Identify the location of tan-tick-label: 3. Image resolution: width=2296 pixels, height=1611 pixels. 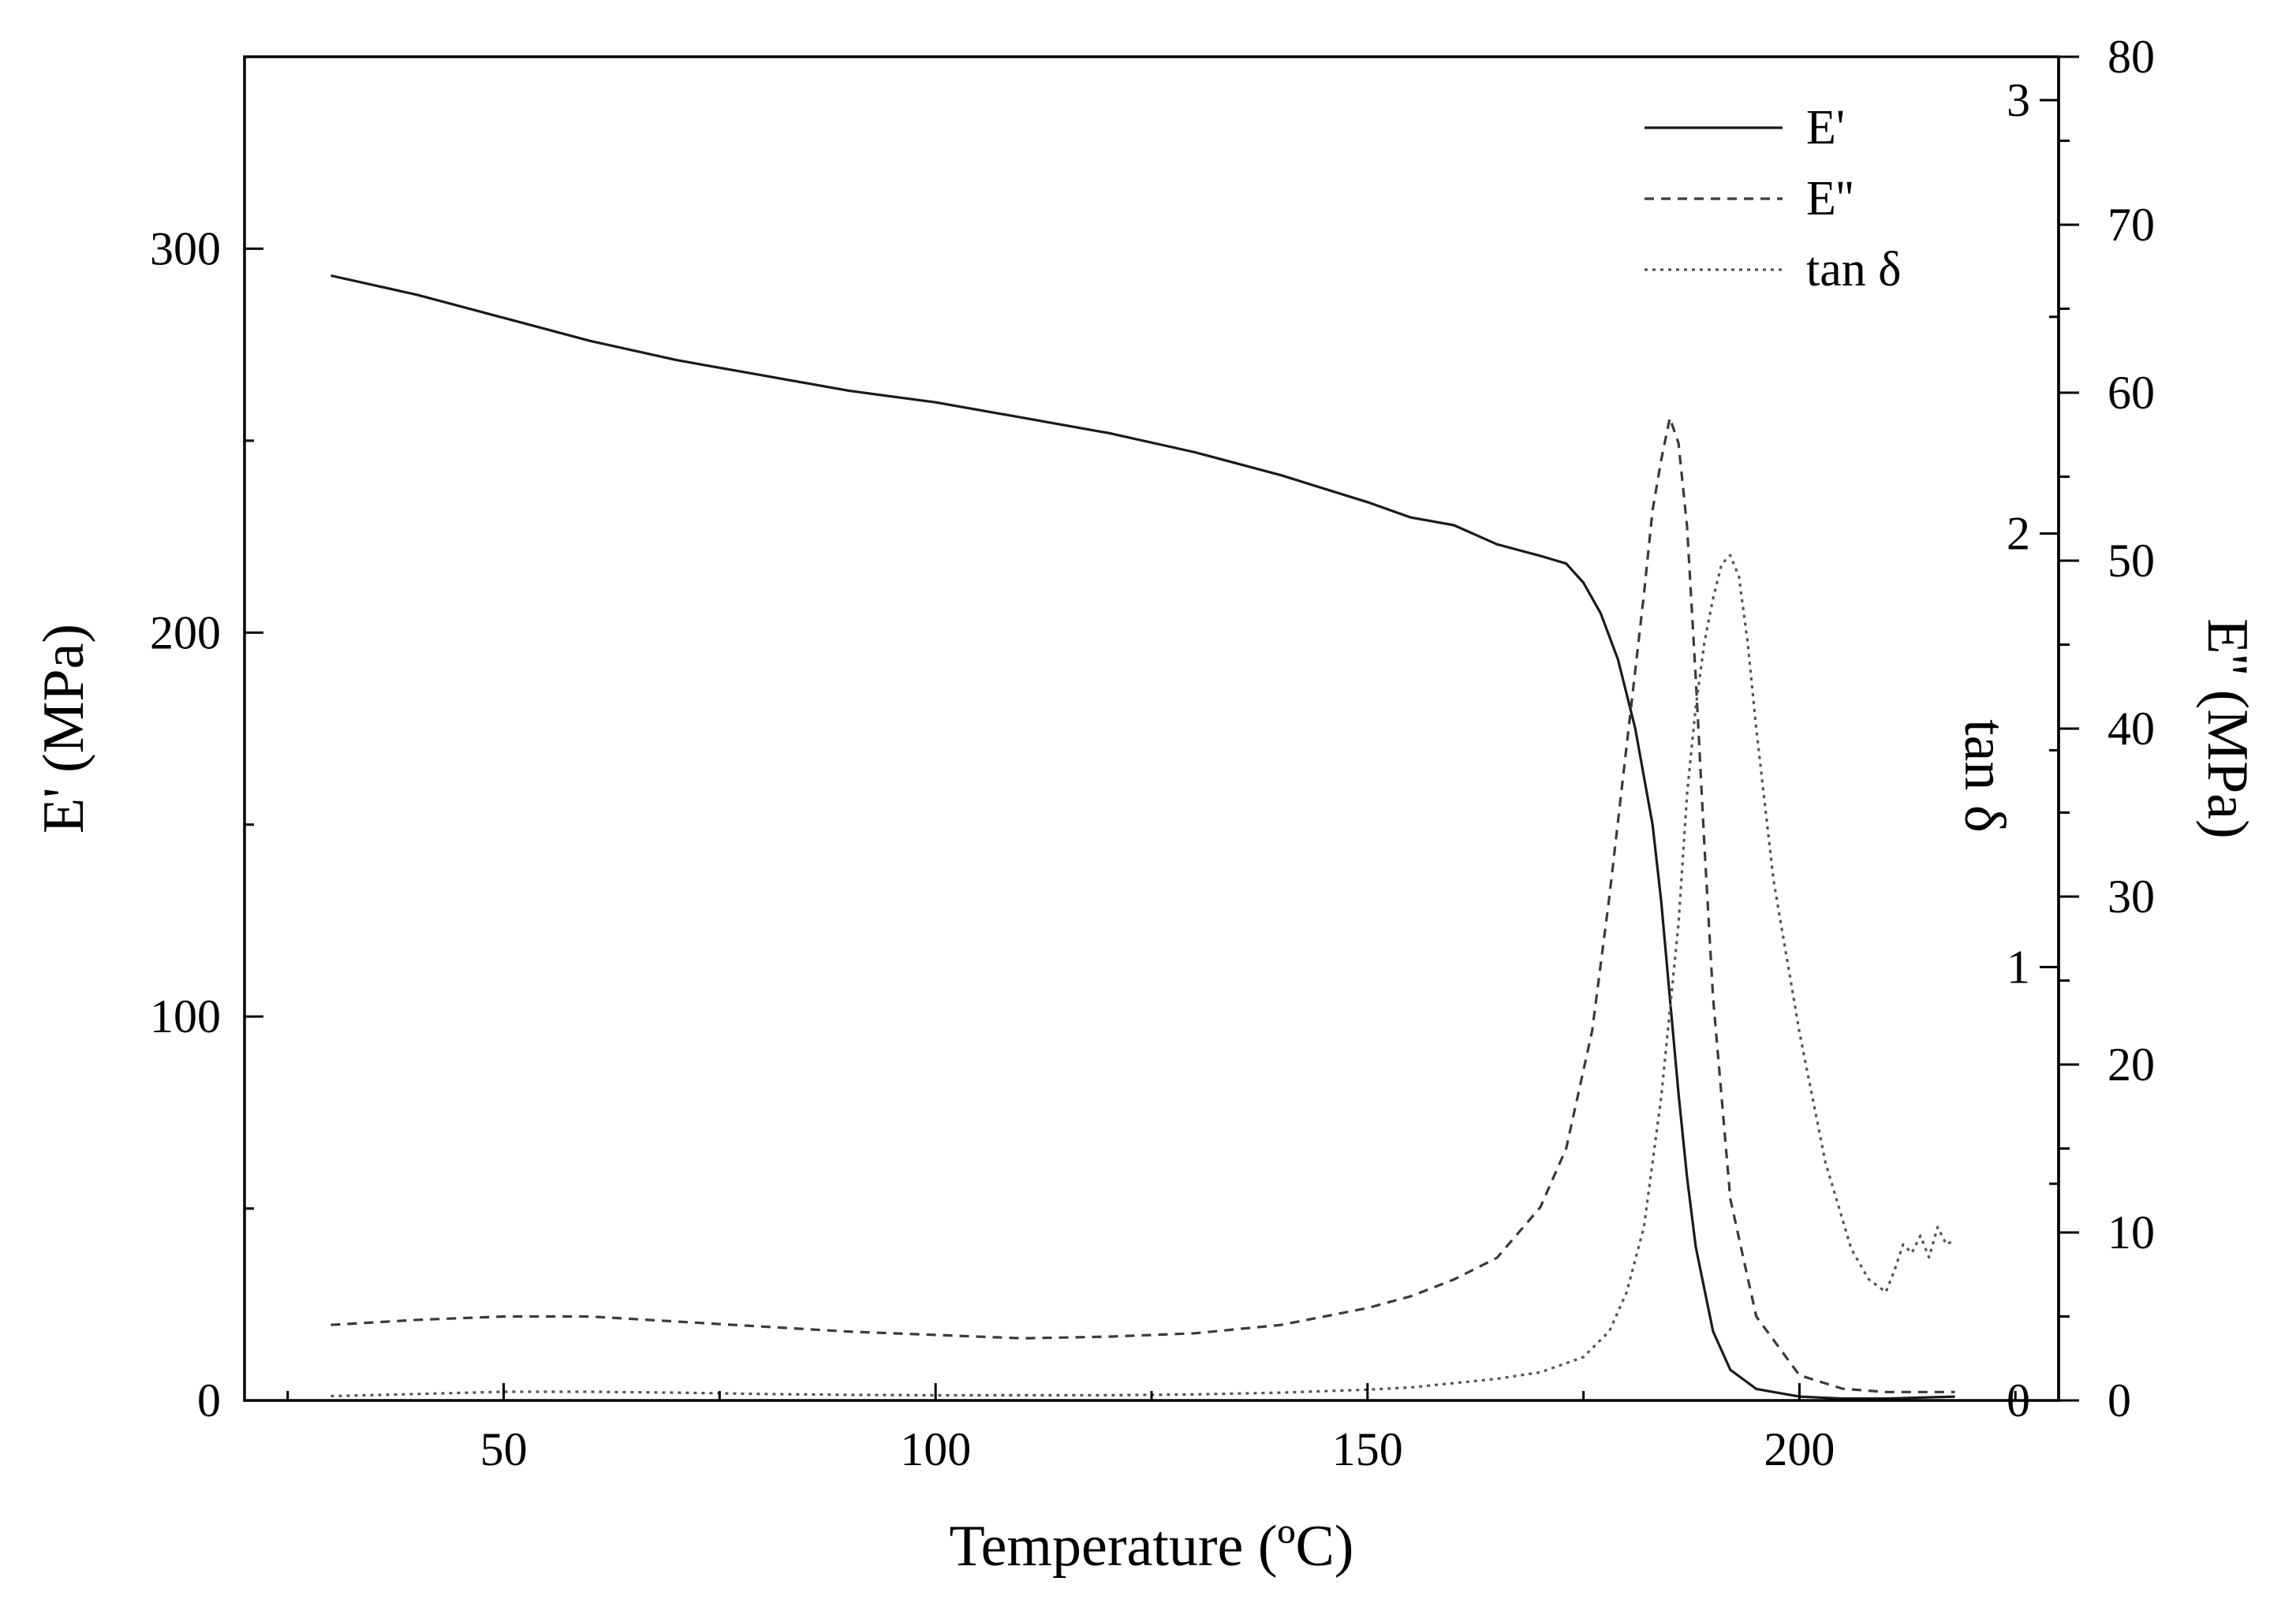
(2018, 100).